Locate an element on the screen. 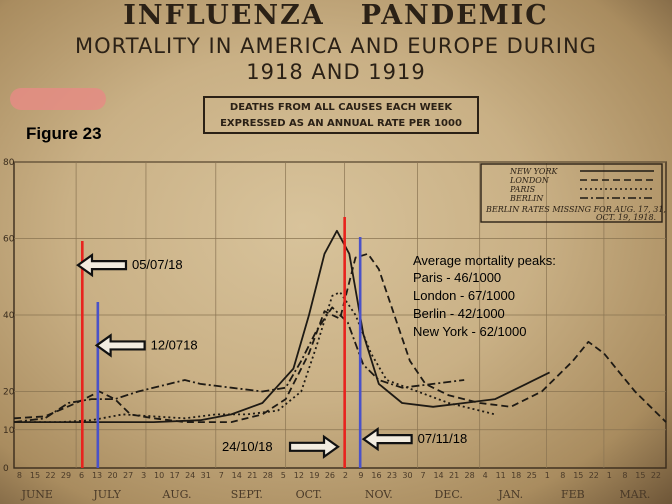 This screenshot has height=504, width=672. figure-label: Figure 23 is located at coordinates (64, 133).